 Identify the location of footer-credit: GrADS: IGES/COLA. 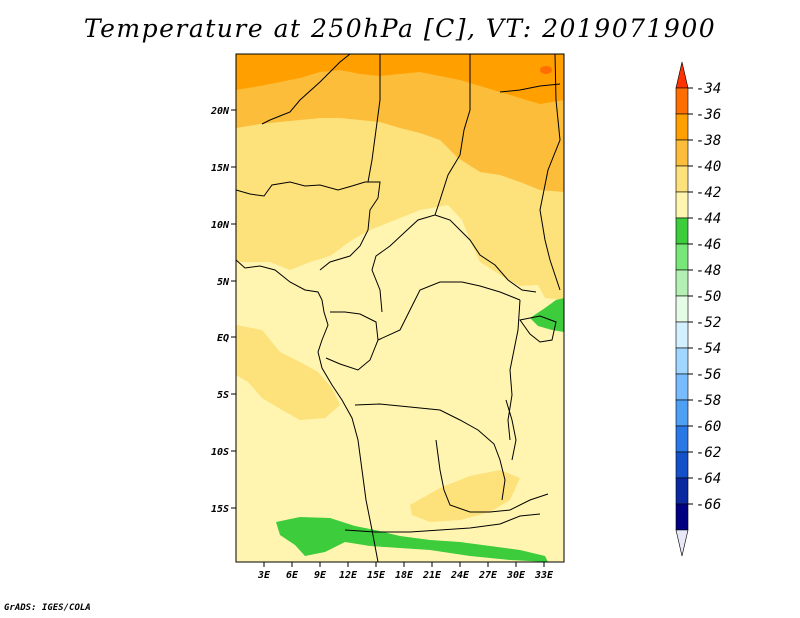
(47, 608).